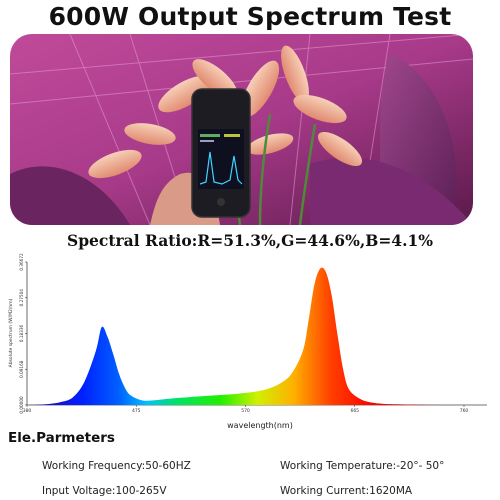 The width and height of the screenshot is (500, 500). Describe the element at coordinates (79, 491) in the screenshot. I see `param-label: Input Voltage:` at that location.